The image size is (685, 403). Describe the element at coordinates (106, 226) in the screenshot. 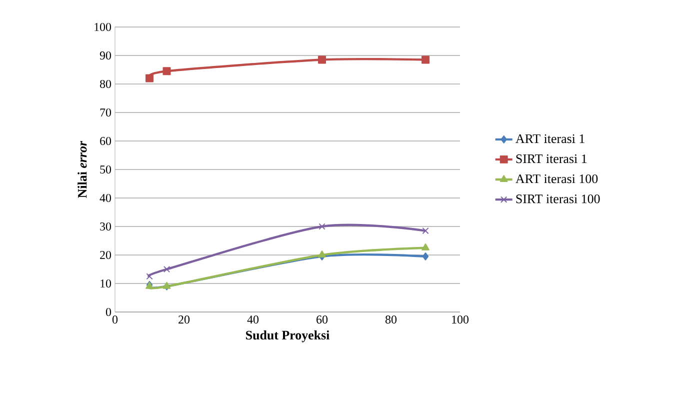

I see `y-tick-label: 30` at that location.